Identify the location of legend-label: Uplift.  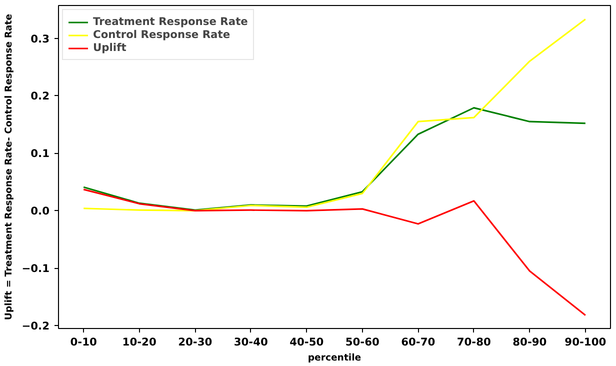
(109, 47).